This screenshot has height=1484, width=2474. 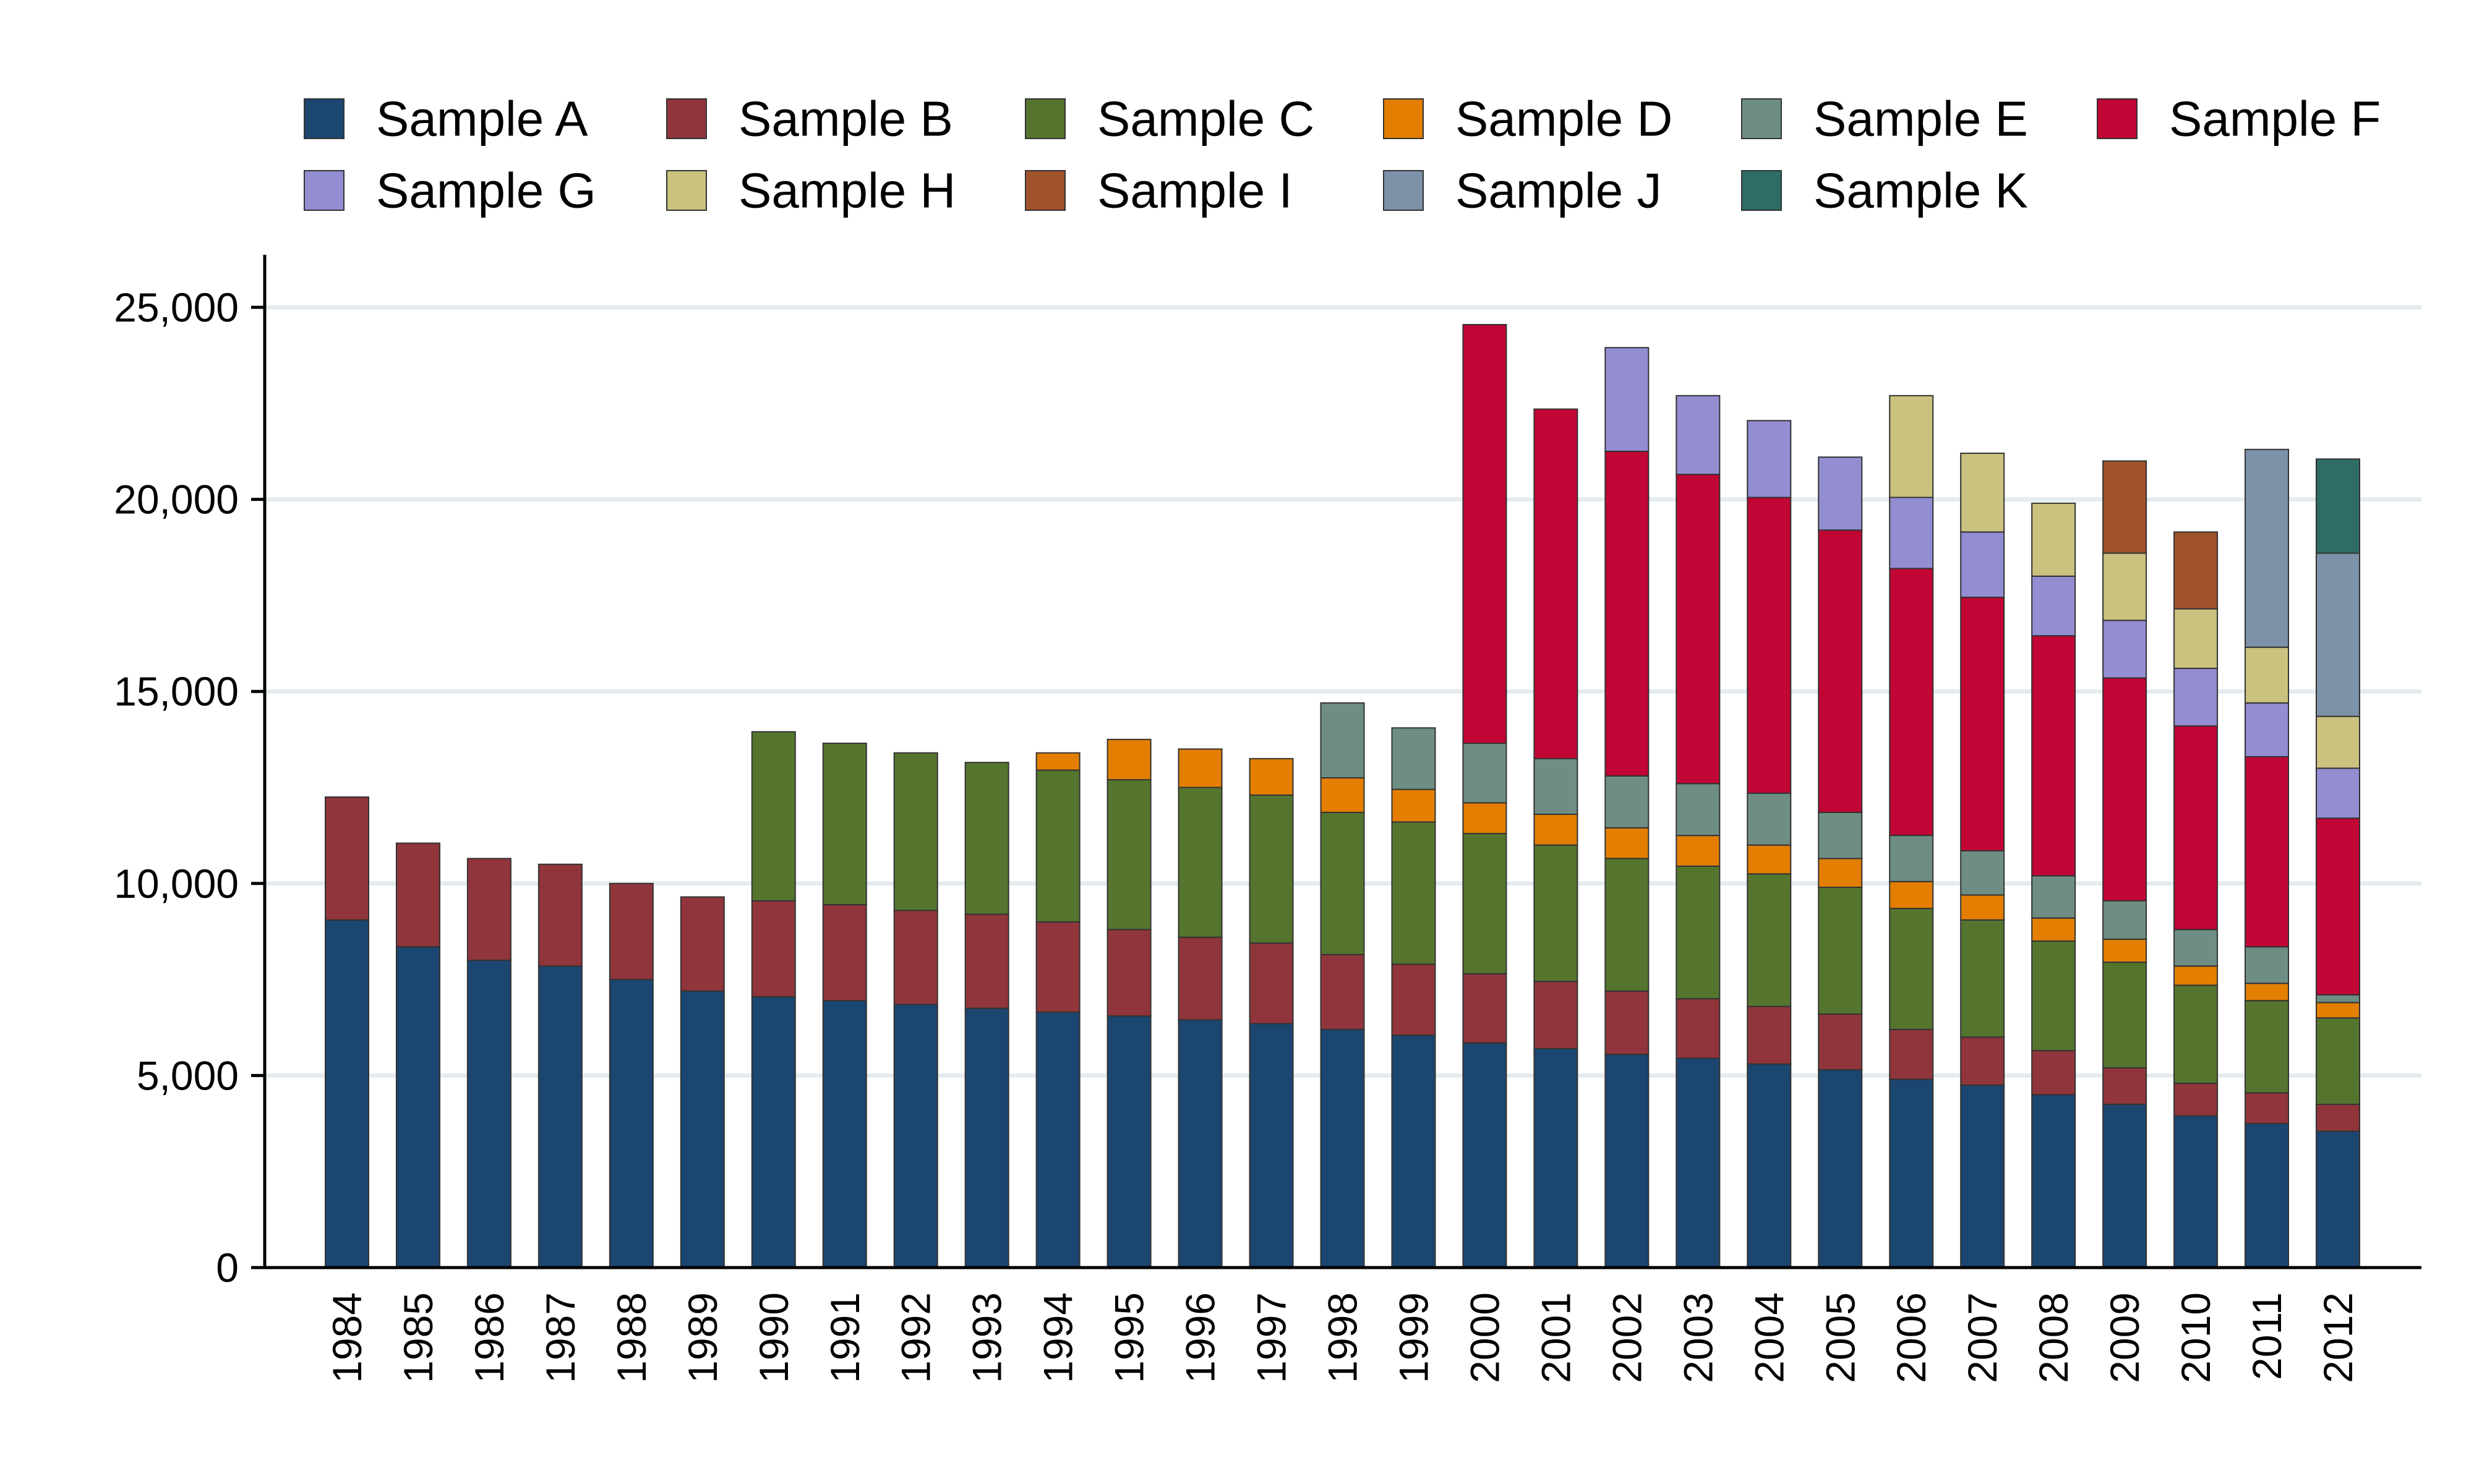 I want to click on bar-1990-sample-a, so click(x=773, y=1132).